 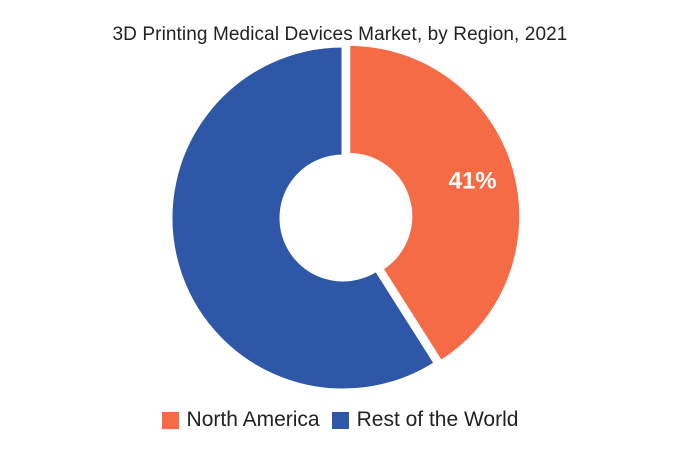 What do you see at coordinates (253, 419) in the screenshot?
I see `legend-label: North America` at bounding box center [253, 419].